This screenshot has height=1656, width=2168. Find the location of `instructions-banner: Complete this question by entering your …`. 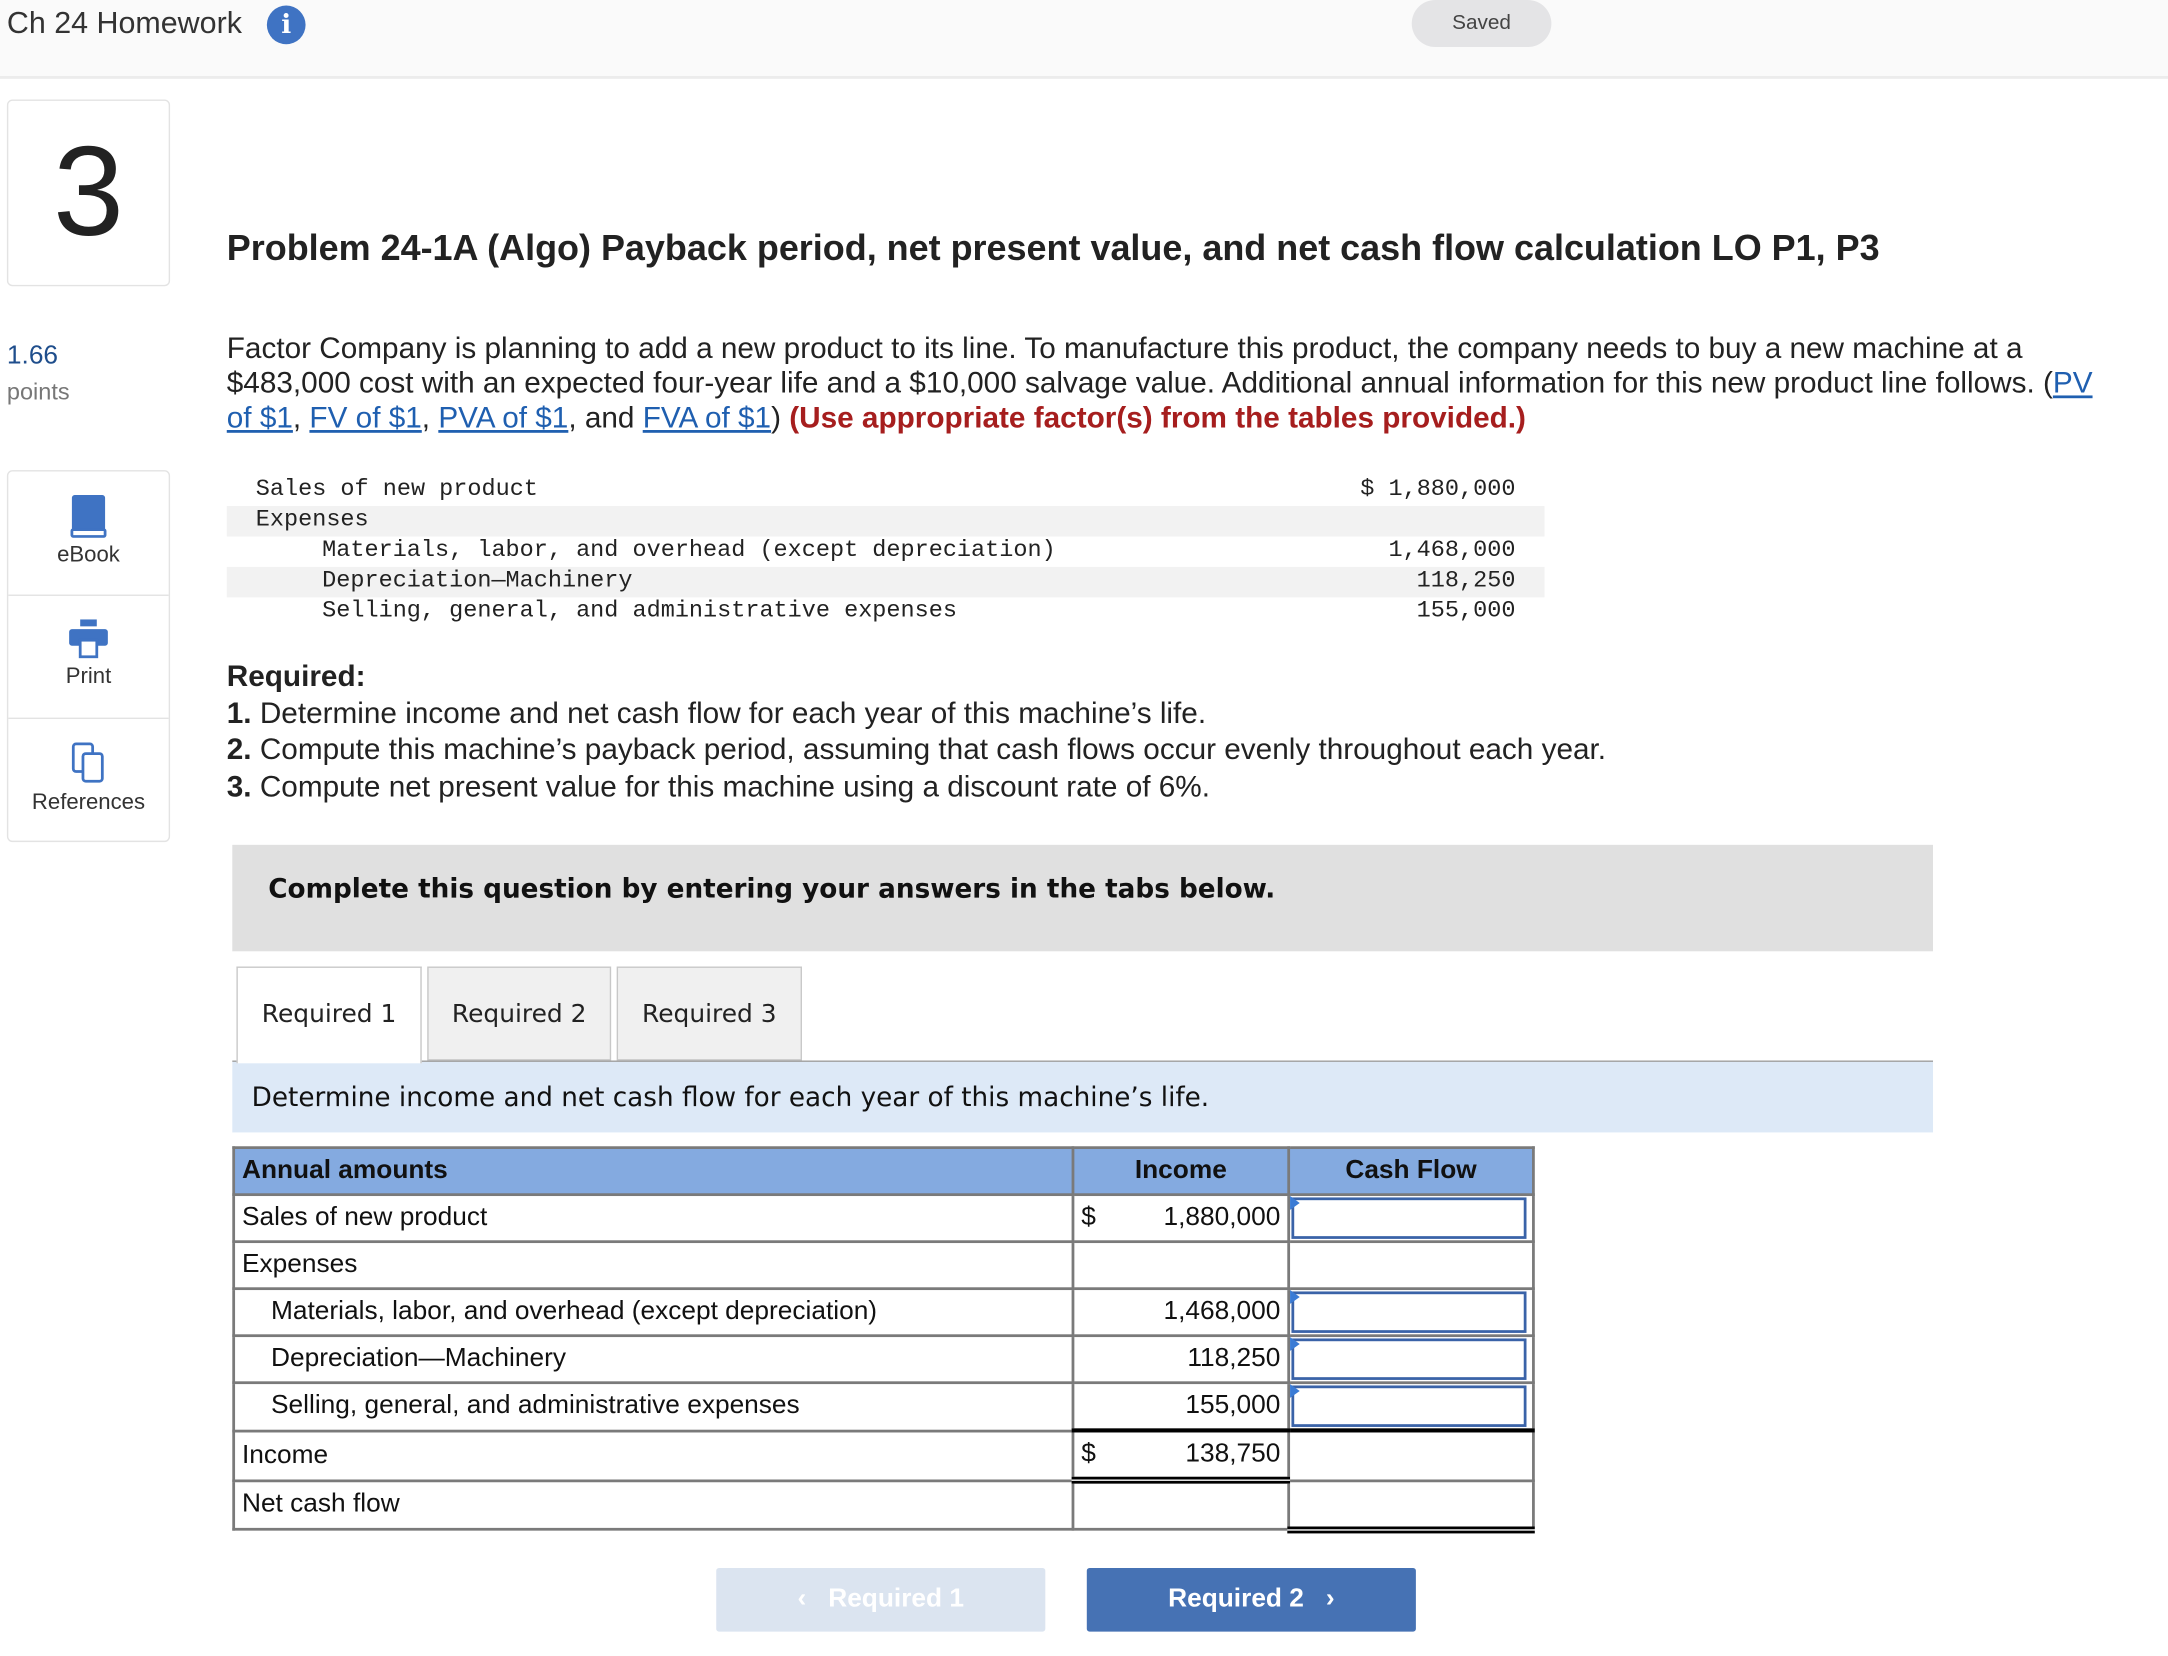

instructions-banner: Complete this question by entering your … is located at coordinates (1083, 898).